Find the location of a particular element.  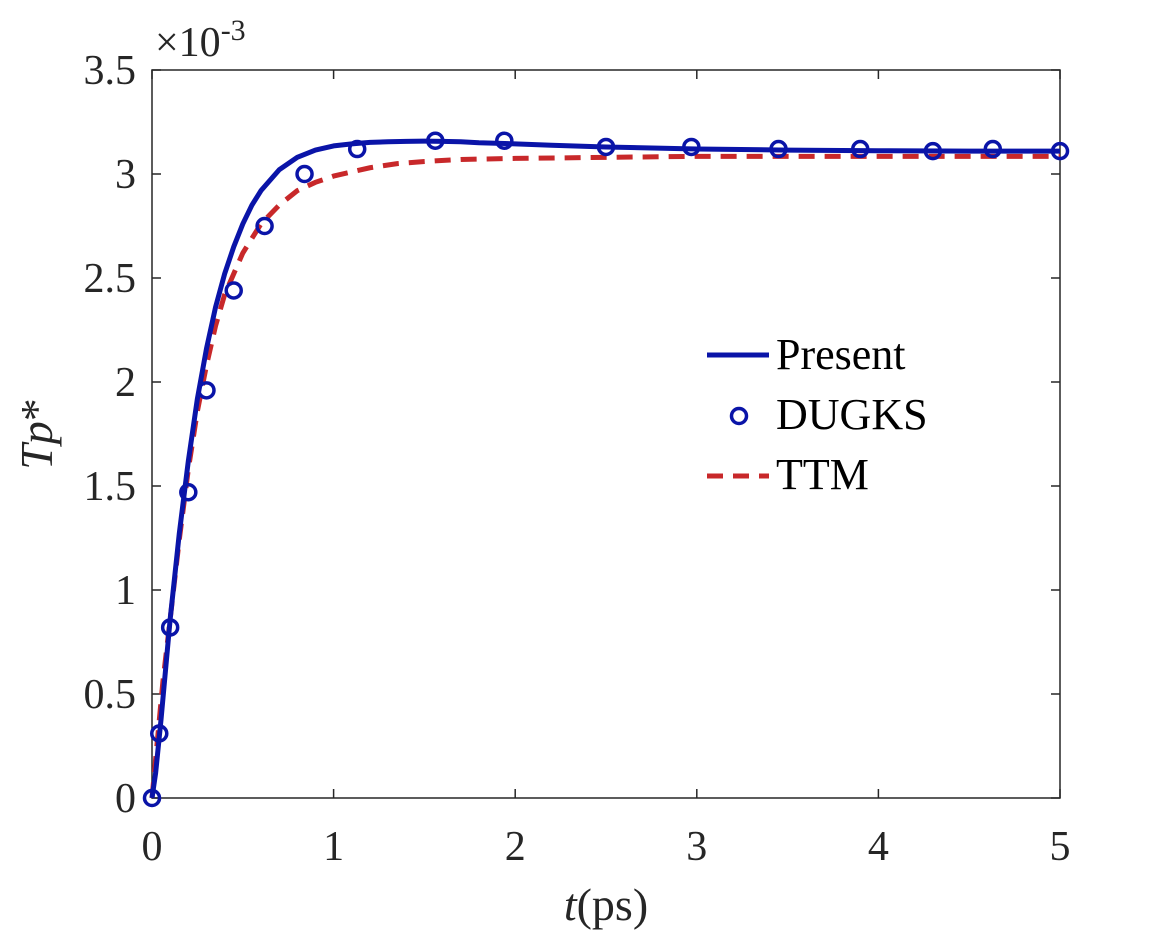

y-tick-label: 2 is located at coordinates (125, 383).